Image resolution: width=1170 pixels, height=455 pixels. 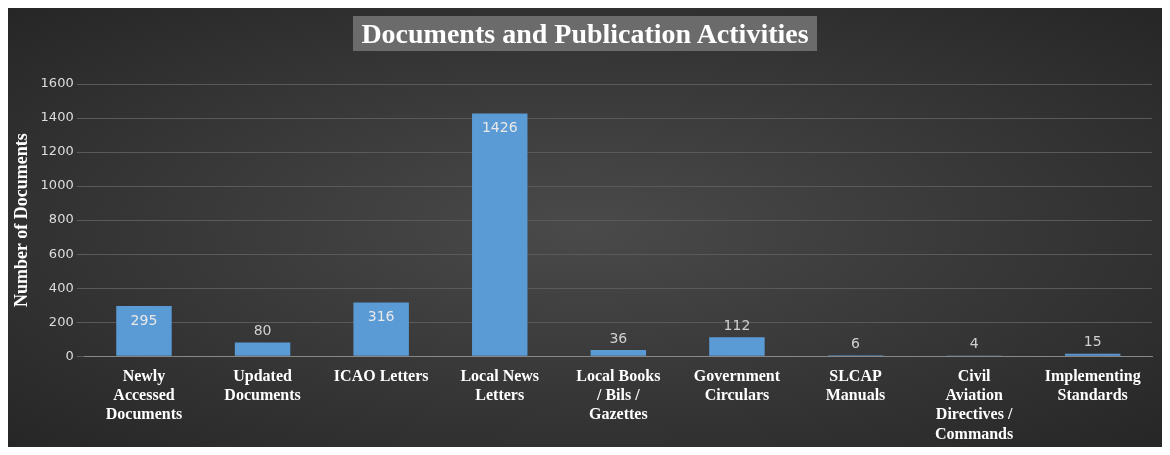 I want to click on y-tick-label: 800, so click(x=61, y=219).